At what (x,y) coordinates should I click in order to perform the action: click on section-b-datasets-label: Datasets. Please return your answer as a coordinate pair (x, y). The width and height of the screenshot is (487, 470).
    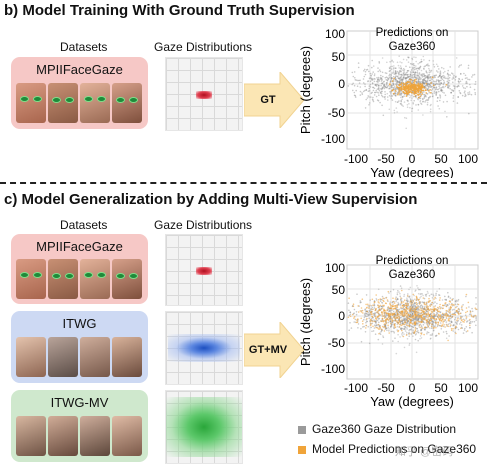
    Looking at the image, I should click on (84, 47).